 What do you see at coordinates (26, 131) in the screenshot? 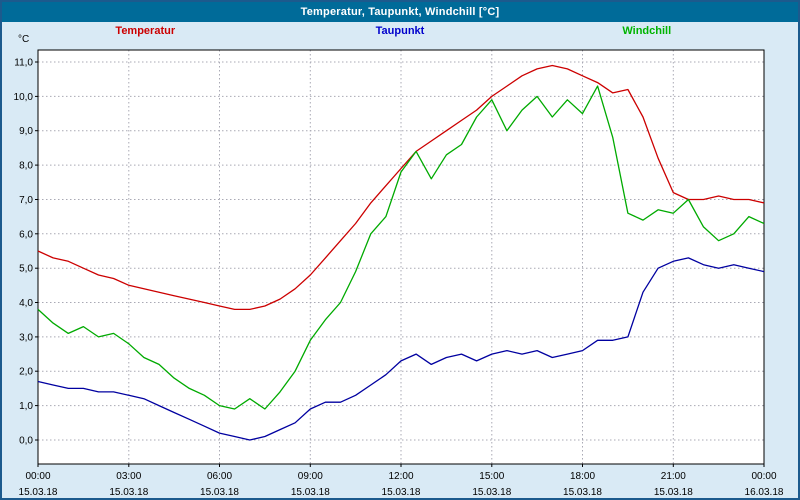
I see `svg-text: 9,0` at bounding box center [26, 131].